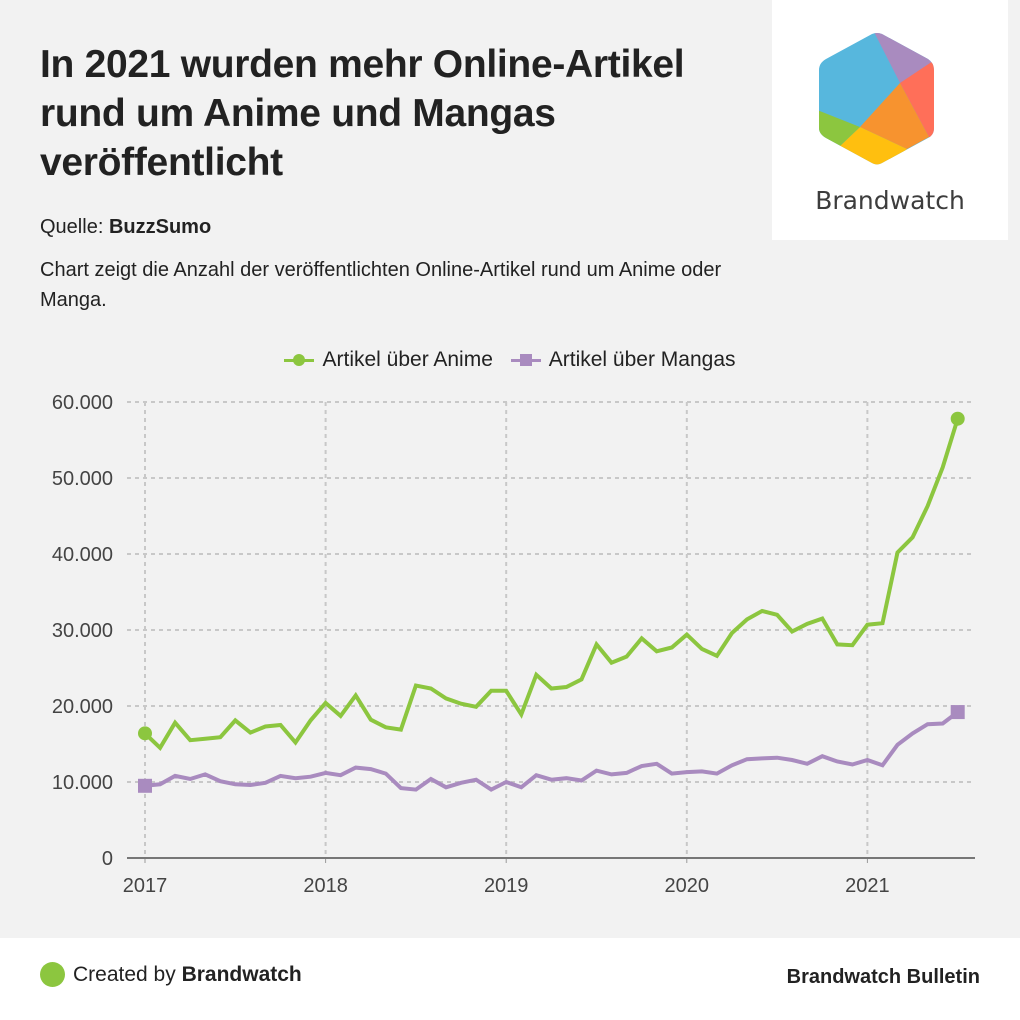  I want to click on y-tick-label: 40.000, so click(82, 555).